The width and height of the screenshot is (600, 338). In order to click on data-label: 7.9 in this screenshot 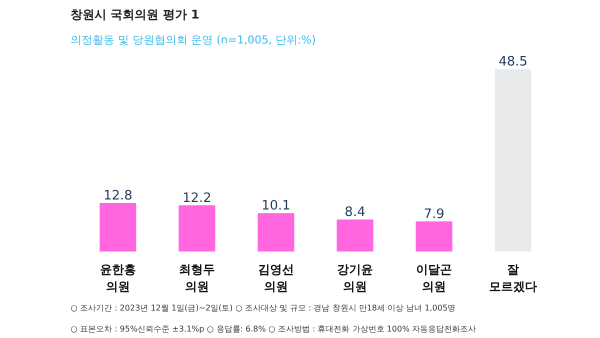, I will do `click(434, 214)`.